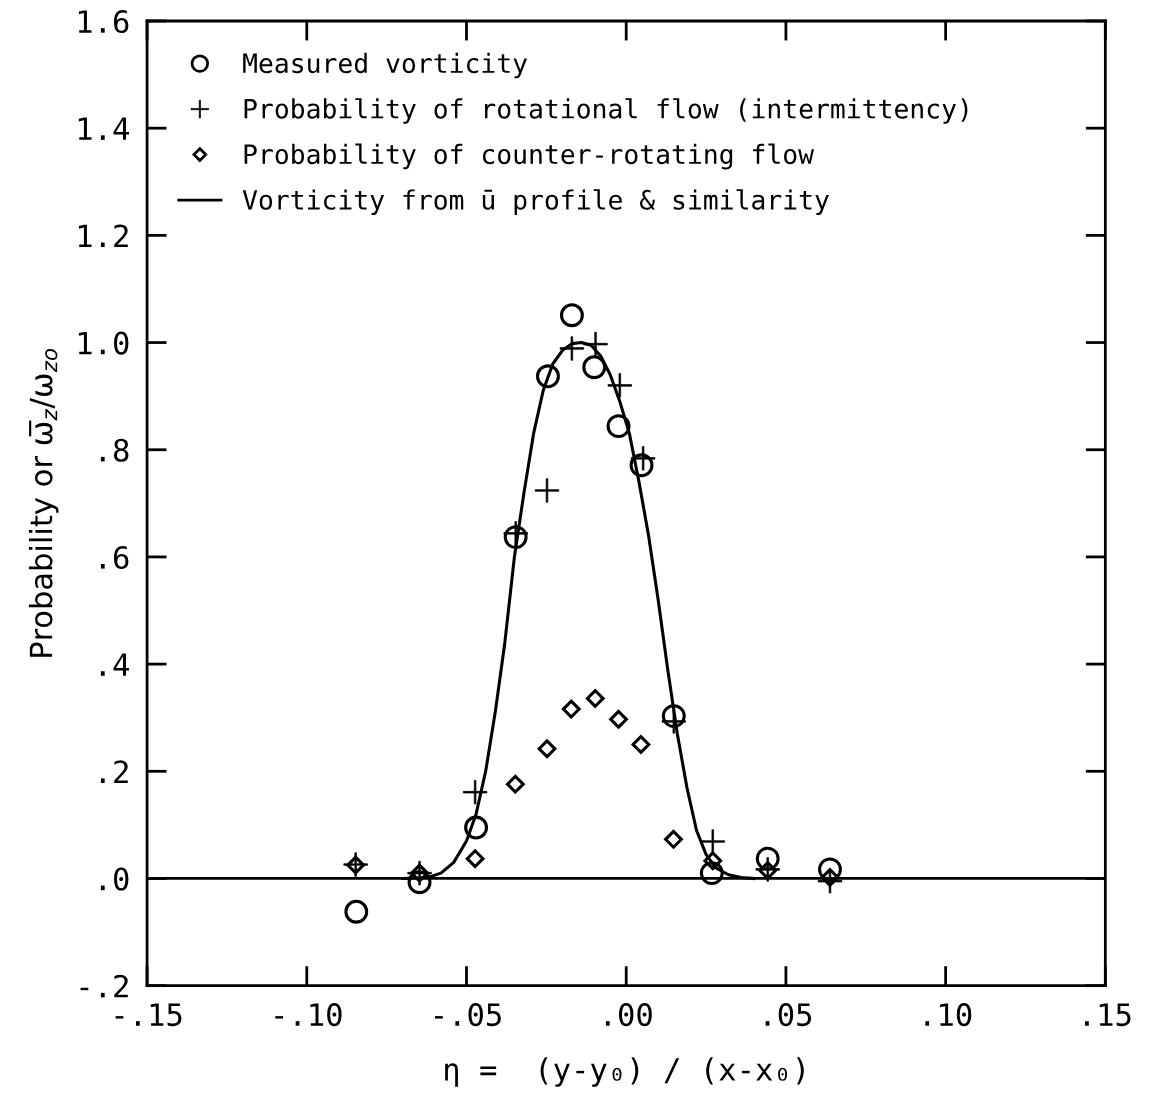  What do you see at coordinates (788, 1015) in the screenshot?
I see `x-tick-label: .05` at bounding box center [788, 1015].